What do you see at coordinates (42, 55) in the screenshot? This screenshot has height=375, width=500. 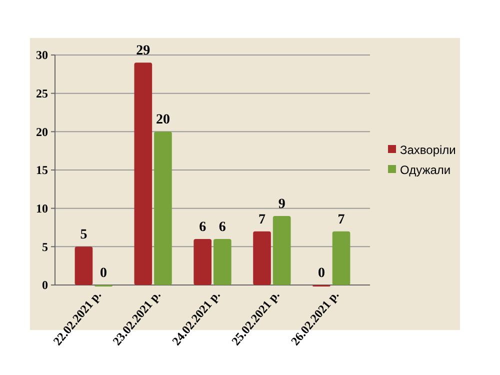 I see `y-tick-label: 30` at bounding box center [42, 55].